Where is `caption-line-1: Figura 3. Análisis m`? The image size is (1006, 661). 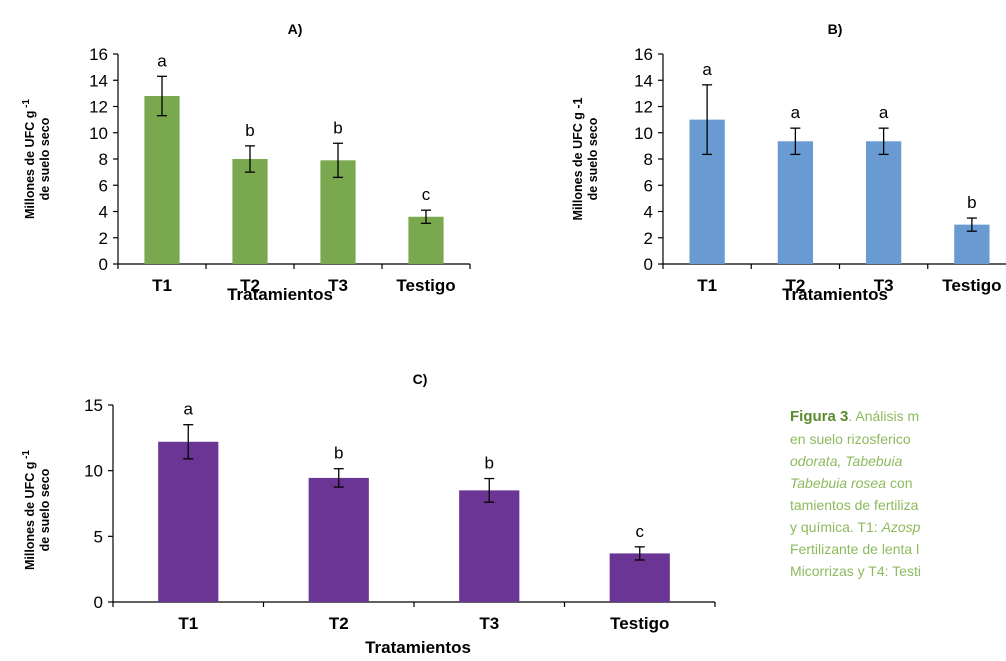
caption-line-1: Figura 3. Análisis m is located at coordinates (898, 416).